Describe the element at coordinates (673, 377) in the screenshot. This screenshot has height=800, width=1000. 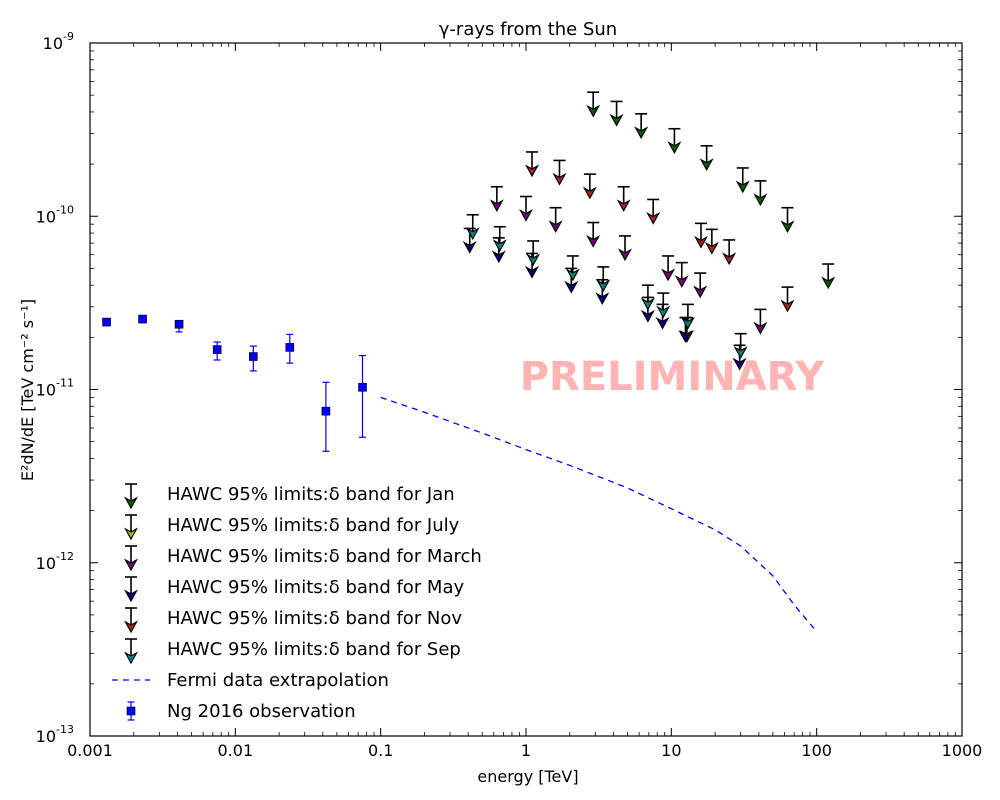
I see `preliminary-watermark: PRELIMINARY` at that location.